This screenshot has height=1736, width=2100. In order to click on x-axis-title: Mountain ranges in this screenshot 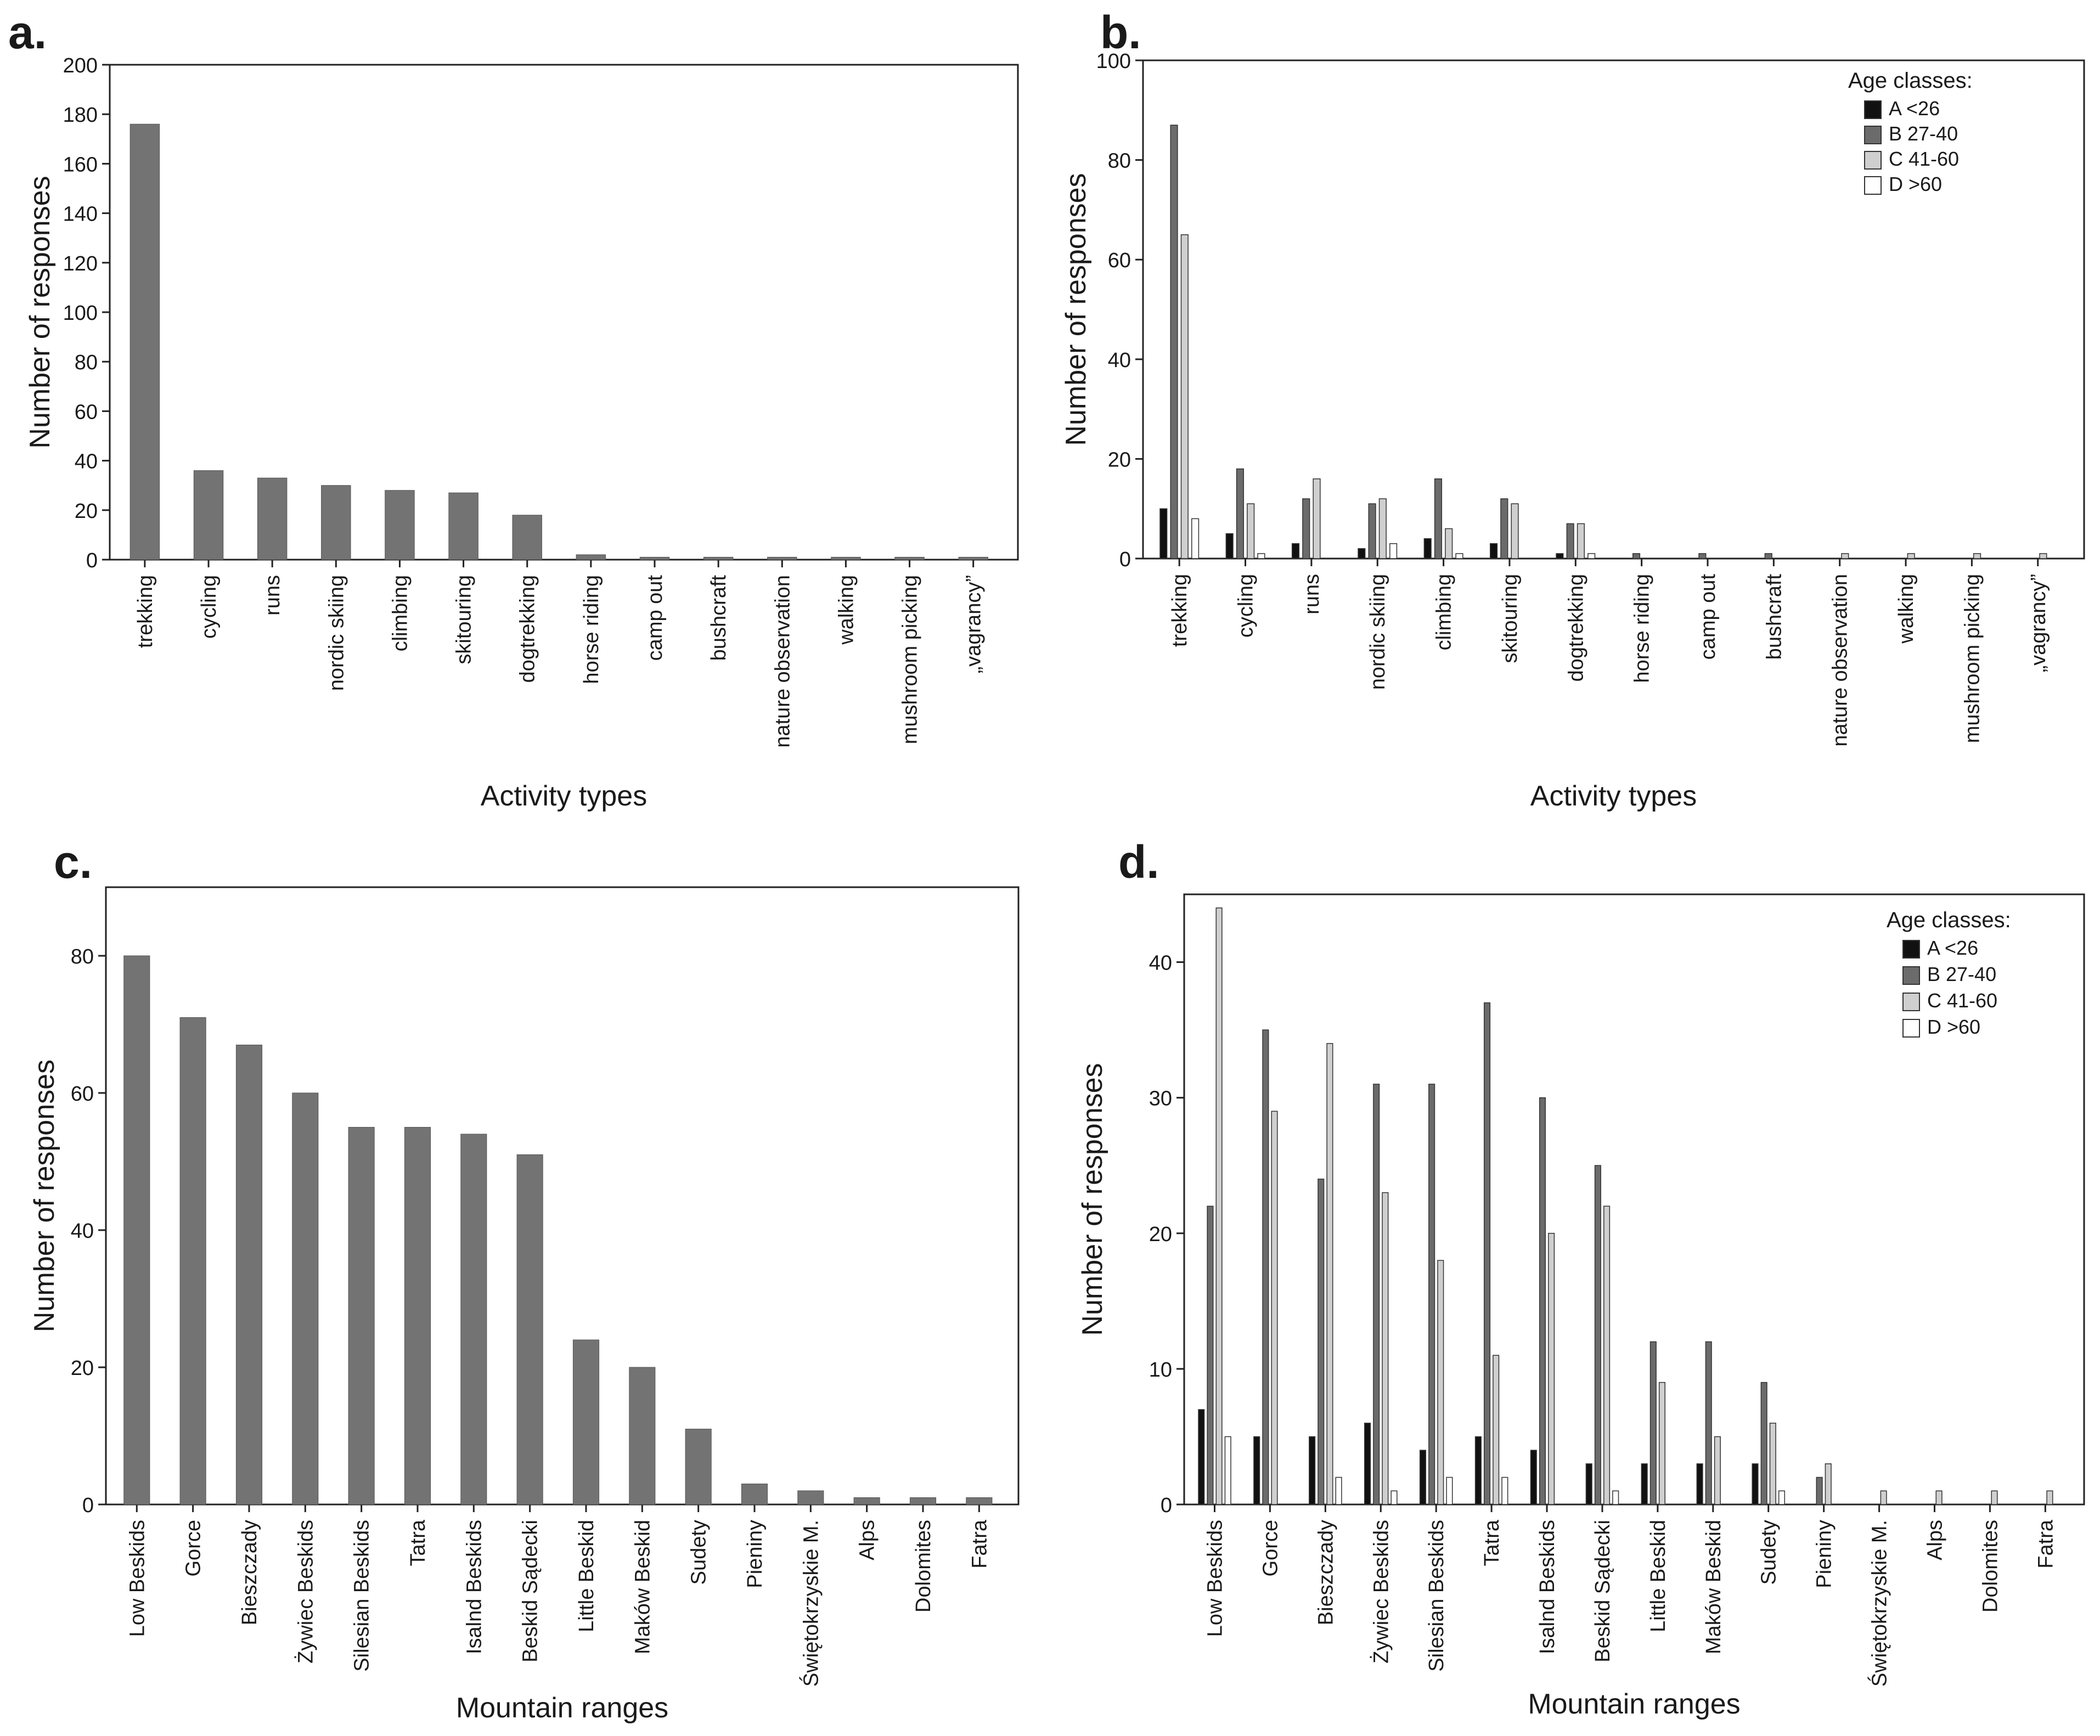, I will do `click(1634, 1704)`.